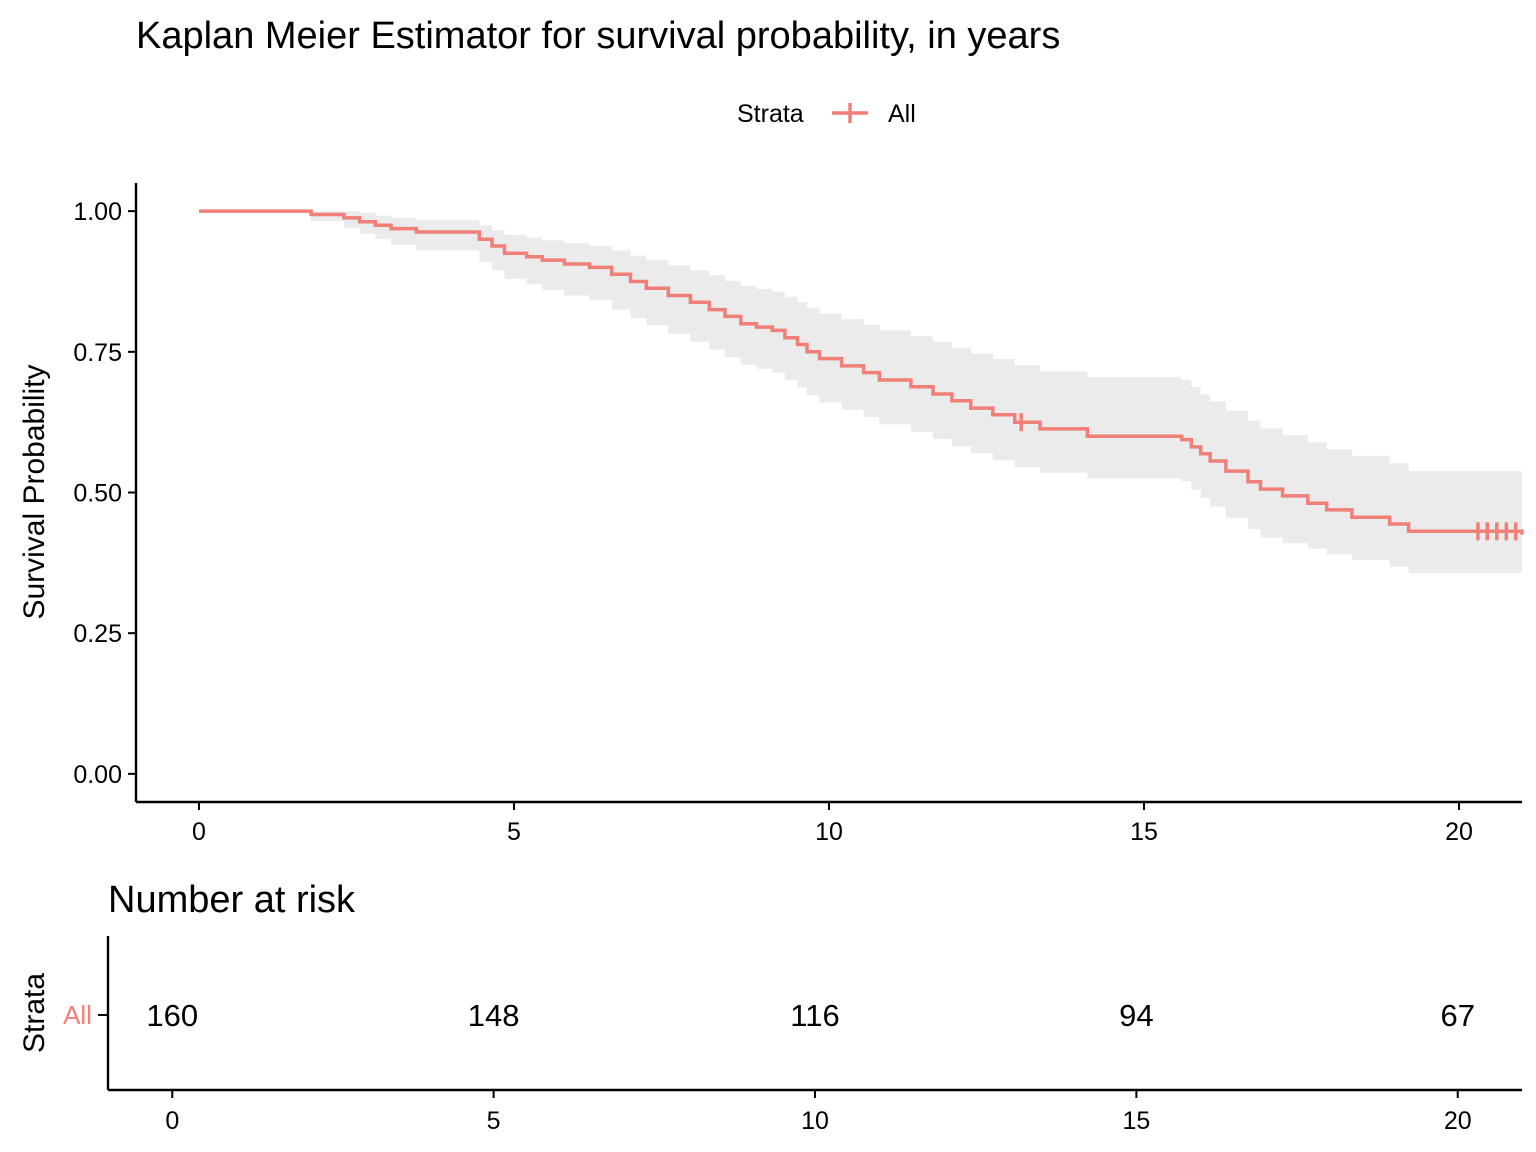 The width and height of the screenshot is (1536, 1152). Describe the element at coordinates (34, 491) in the screenshot. I see `y-axis-title: Survival Probability` at that location.